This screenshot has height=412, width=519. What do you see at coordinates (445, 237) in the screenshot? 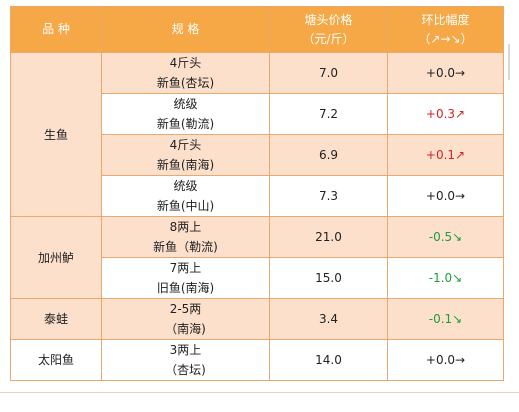
I see `change-cell: -0.5↘` at bounding box center [445, 237].